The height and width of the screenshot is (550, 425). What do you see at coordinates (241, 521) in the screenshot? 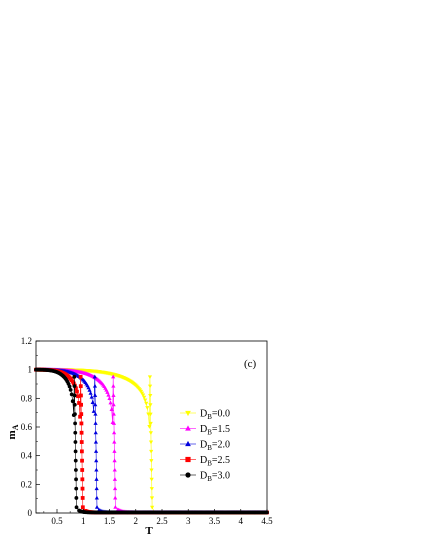
I see `x-tick-label: 4` at bounding box center [241, 521].